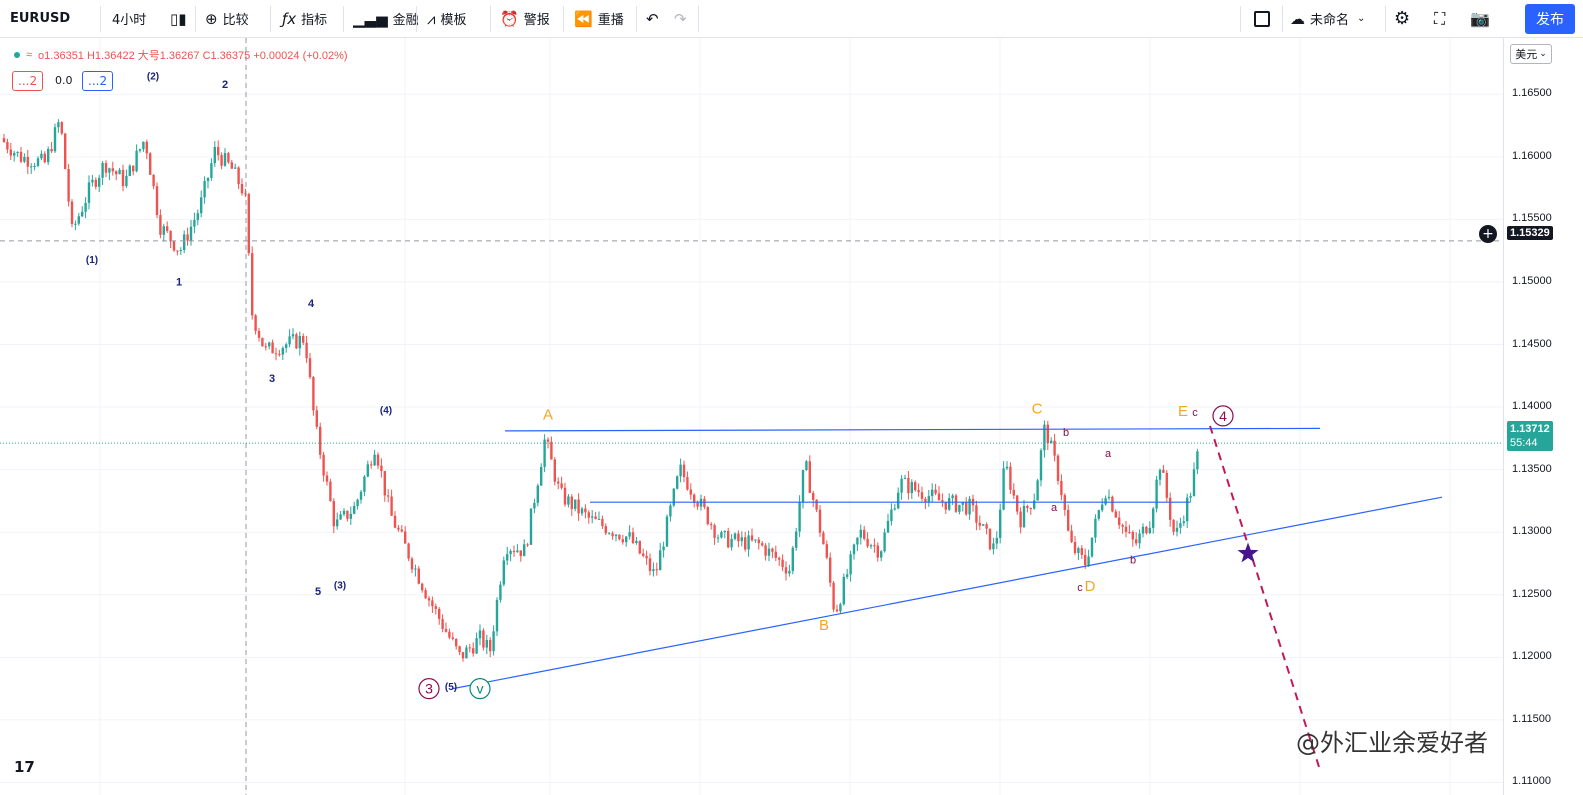 The height and width of the screenshot is (795, 1583). Describe the element at coordinates (652, 18) in the screenshot. I see `undo-icon: ↶` at that location.